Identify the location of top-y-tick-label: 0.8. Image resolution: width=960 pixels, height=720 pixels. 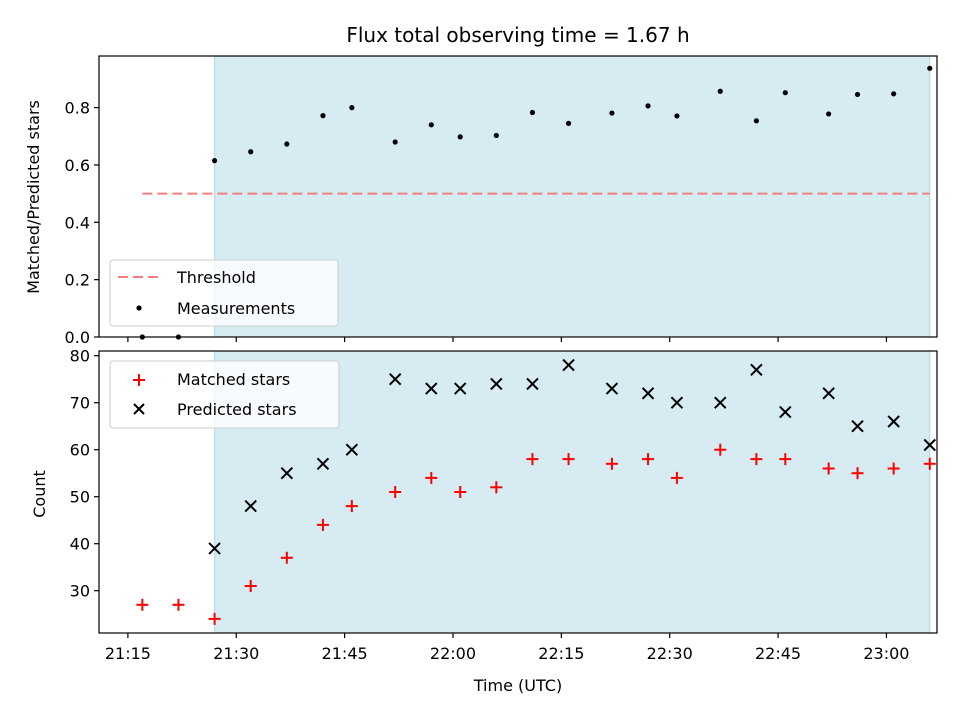
(77, 108).